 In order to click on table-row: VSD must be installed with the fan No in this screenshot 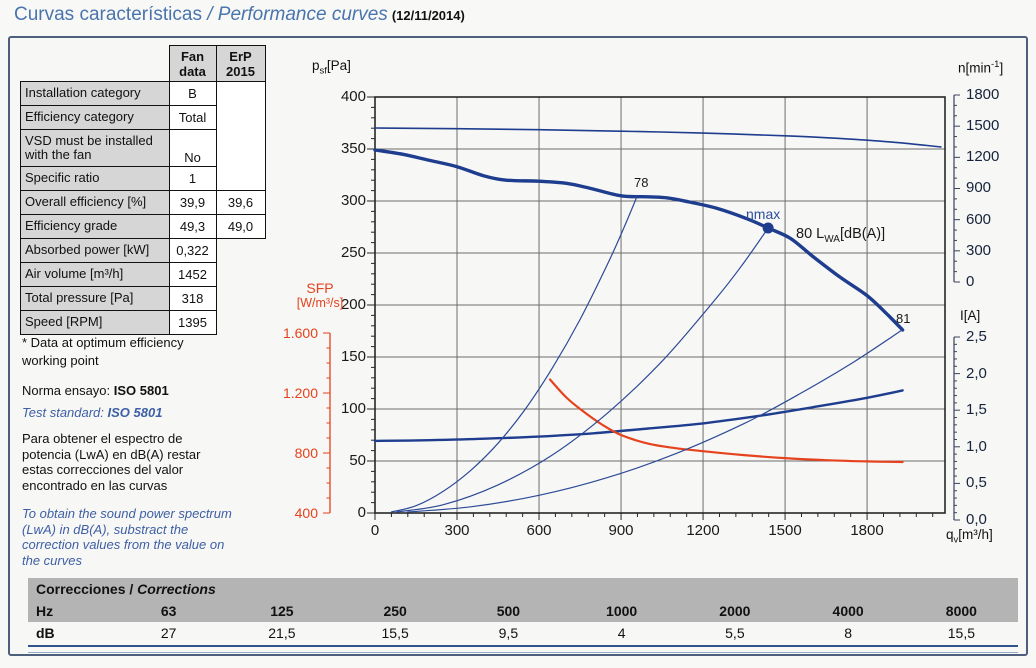, I will do `click(143, 148)`.